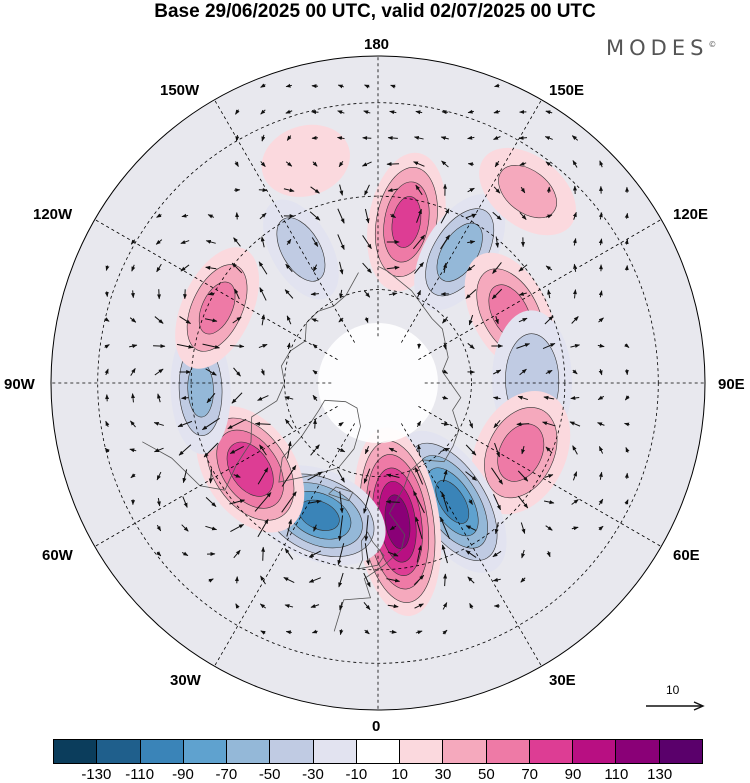 The image size is (750, 783). Describe the element at coordinates (540, 289) in the screenshot. I see `meridian-line` at that location.